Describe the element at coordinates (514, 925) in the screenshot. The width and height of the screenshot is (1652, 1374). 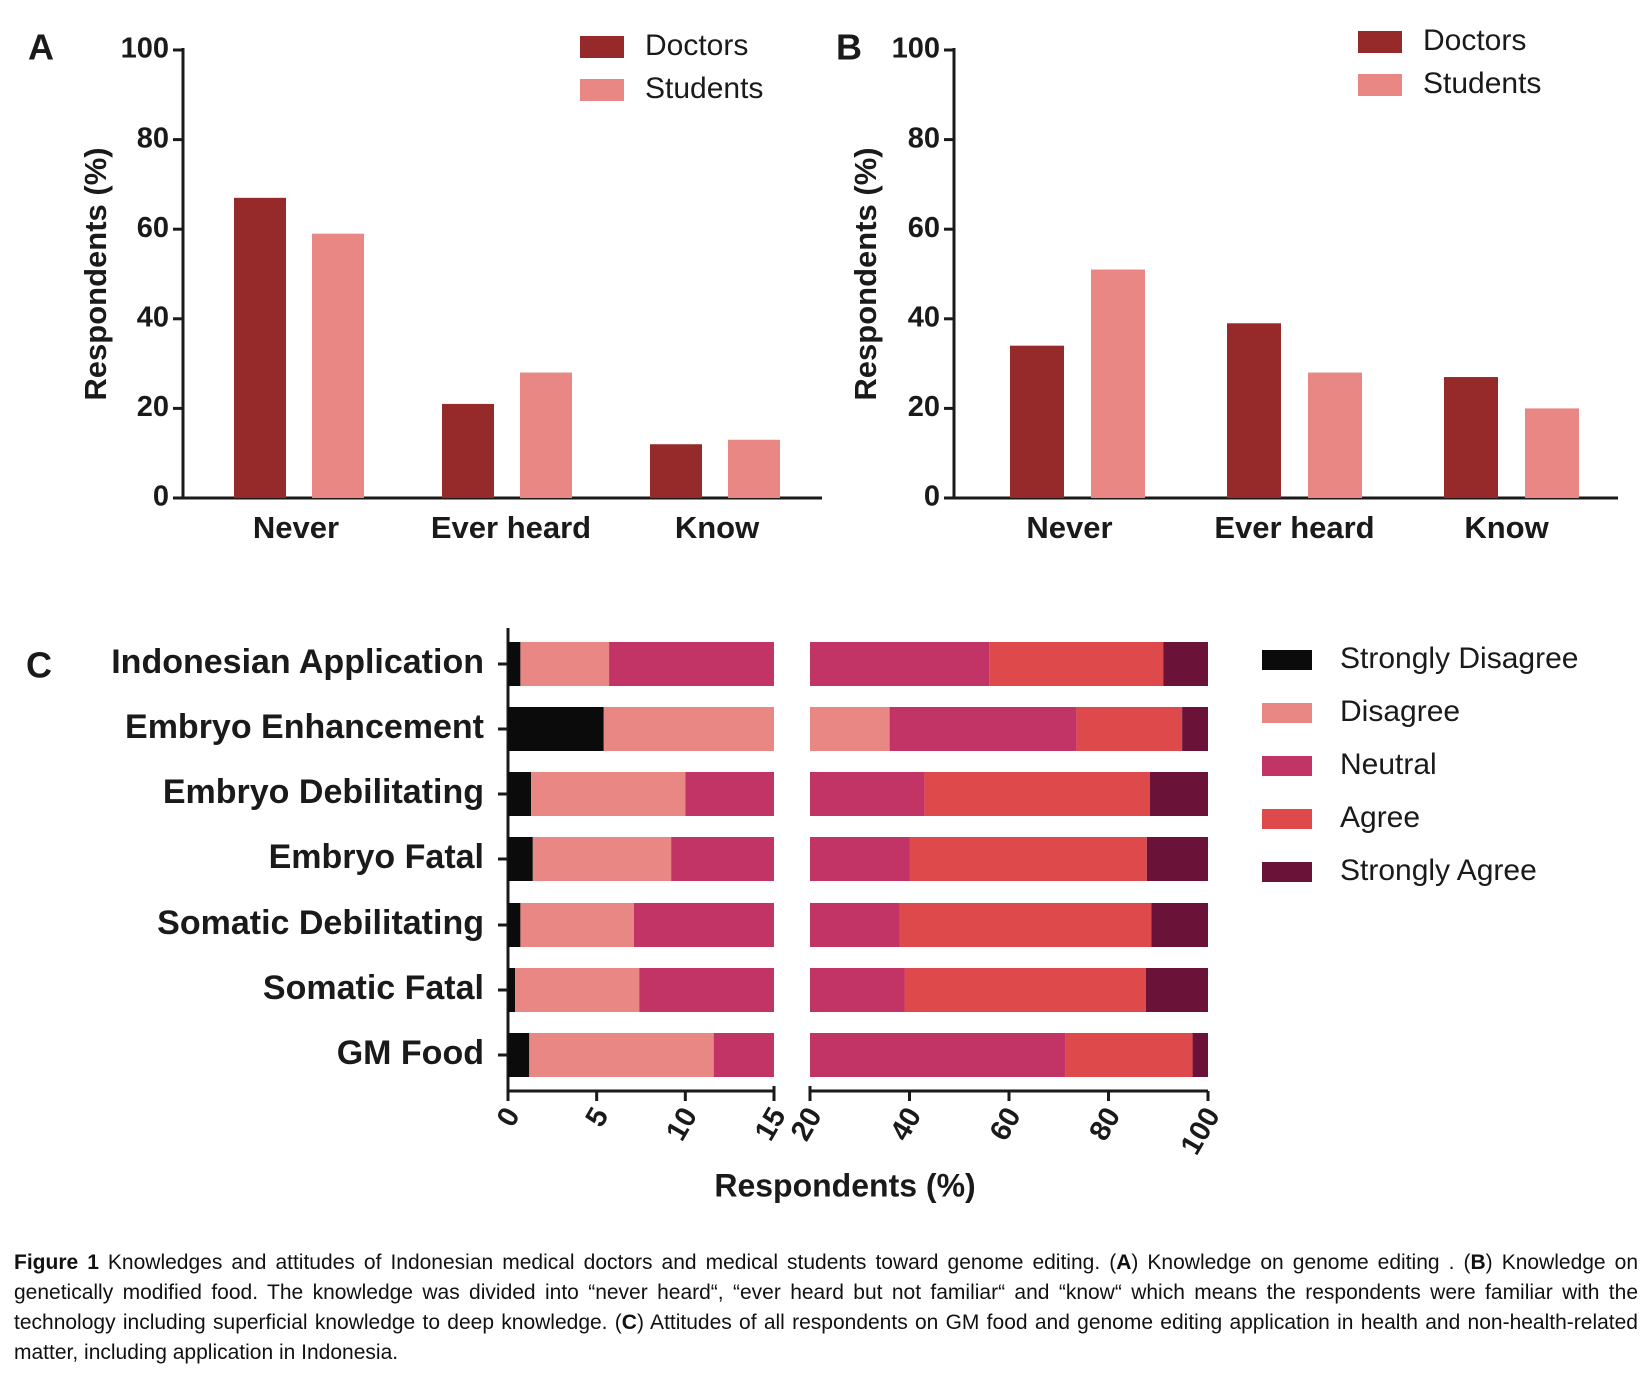
I see `bar-segment-strongly-disagree-somatic-debilitating` at that location.